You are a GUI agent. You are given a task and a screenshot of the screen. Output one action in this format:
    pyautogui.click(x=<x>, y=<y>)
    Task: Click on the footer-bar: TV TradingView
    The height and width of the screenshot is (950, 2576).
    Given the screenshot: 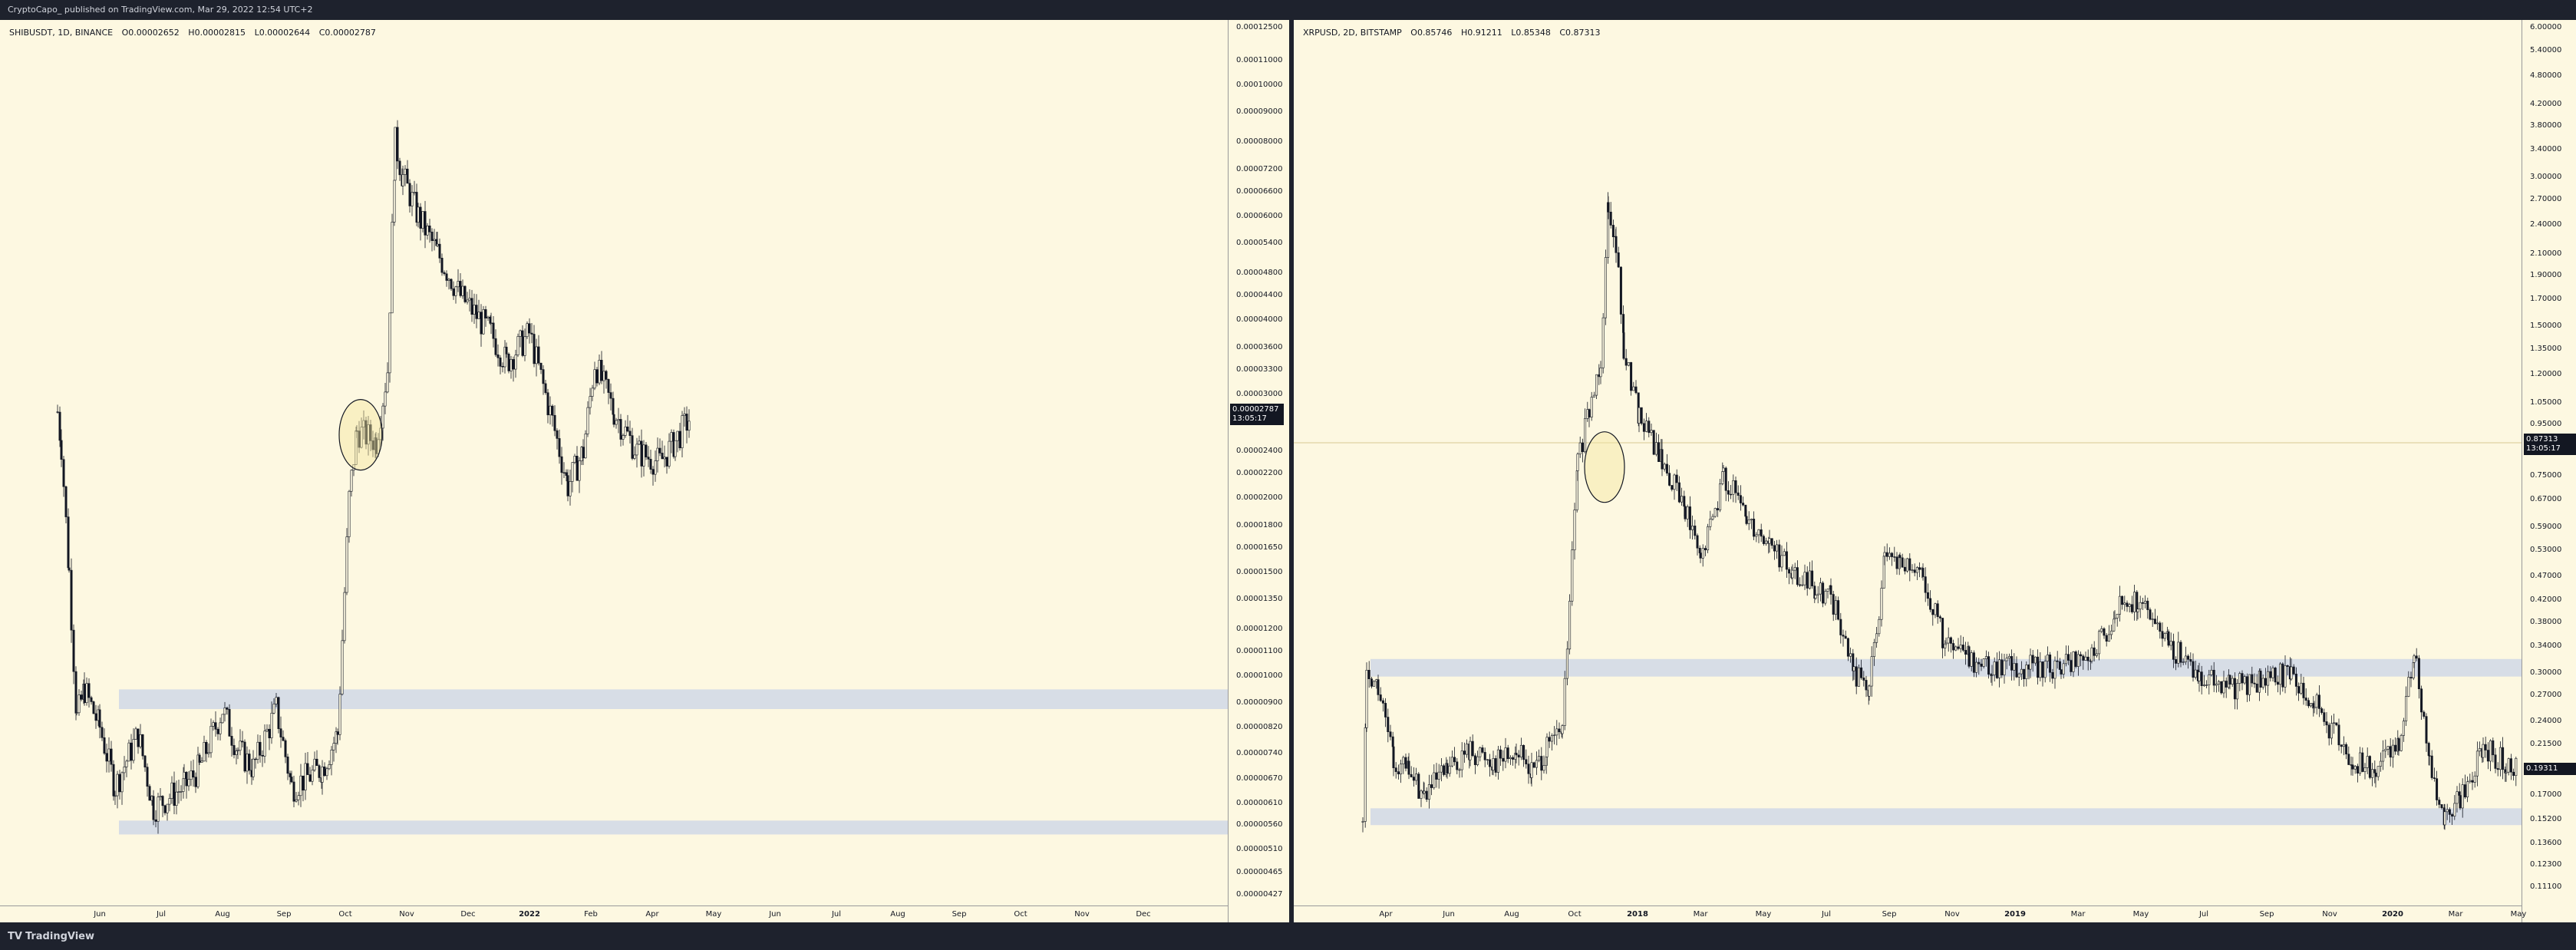 What is the action you would take?
    pyautogui.click(x=1288, y=936)
    